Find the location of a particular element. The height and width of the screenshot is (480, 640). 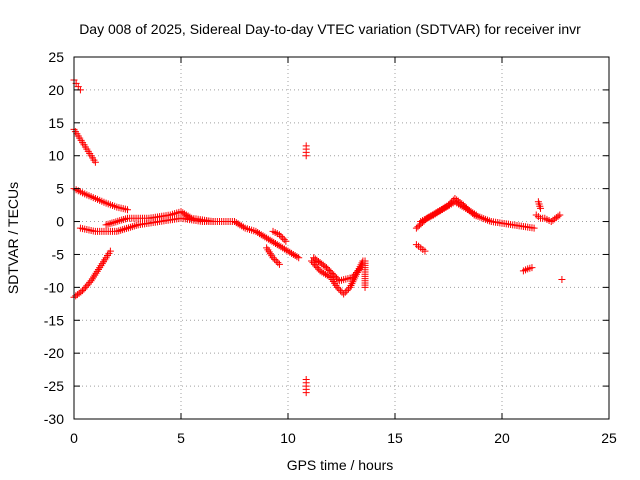

y-tick-label: 0 is located at coordinates (60, 222).